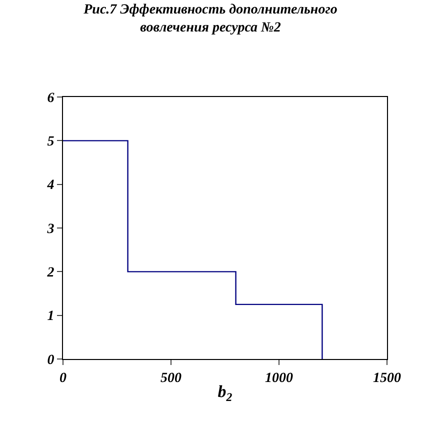 This screenshot has width=421, height=442. Describe the element at coordinates (279, 378) in the screenshot. I see `x-tick-label: 1000` at that location.